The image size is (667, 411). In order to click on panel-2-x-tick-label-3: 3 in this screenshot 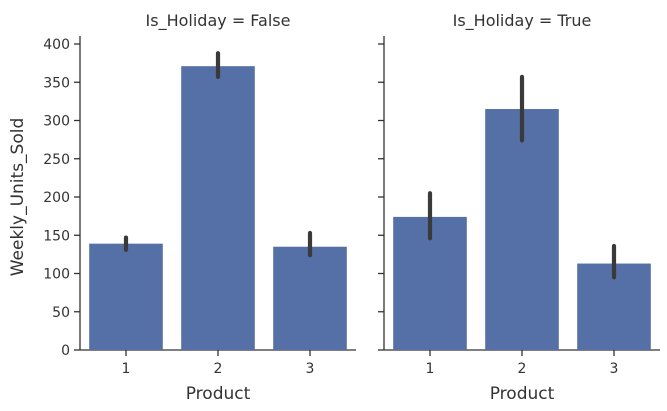, I will do `click(614, 369)`.